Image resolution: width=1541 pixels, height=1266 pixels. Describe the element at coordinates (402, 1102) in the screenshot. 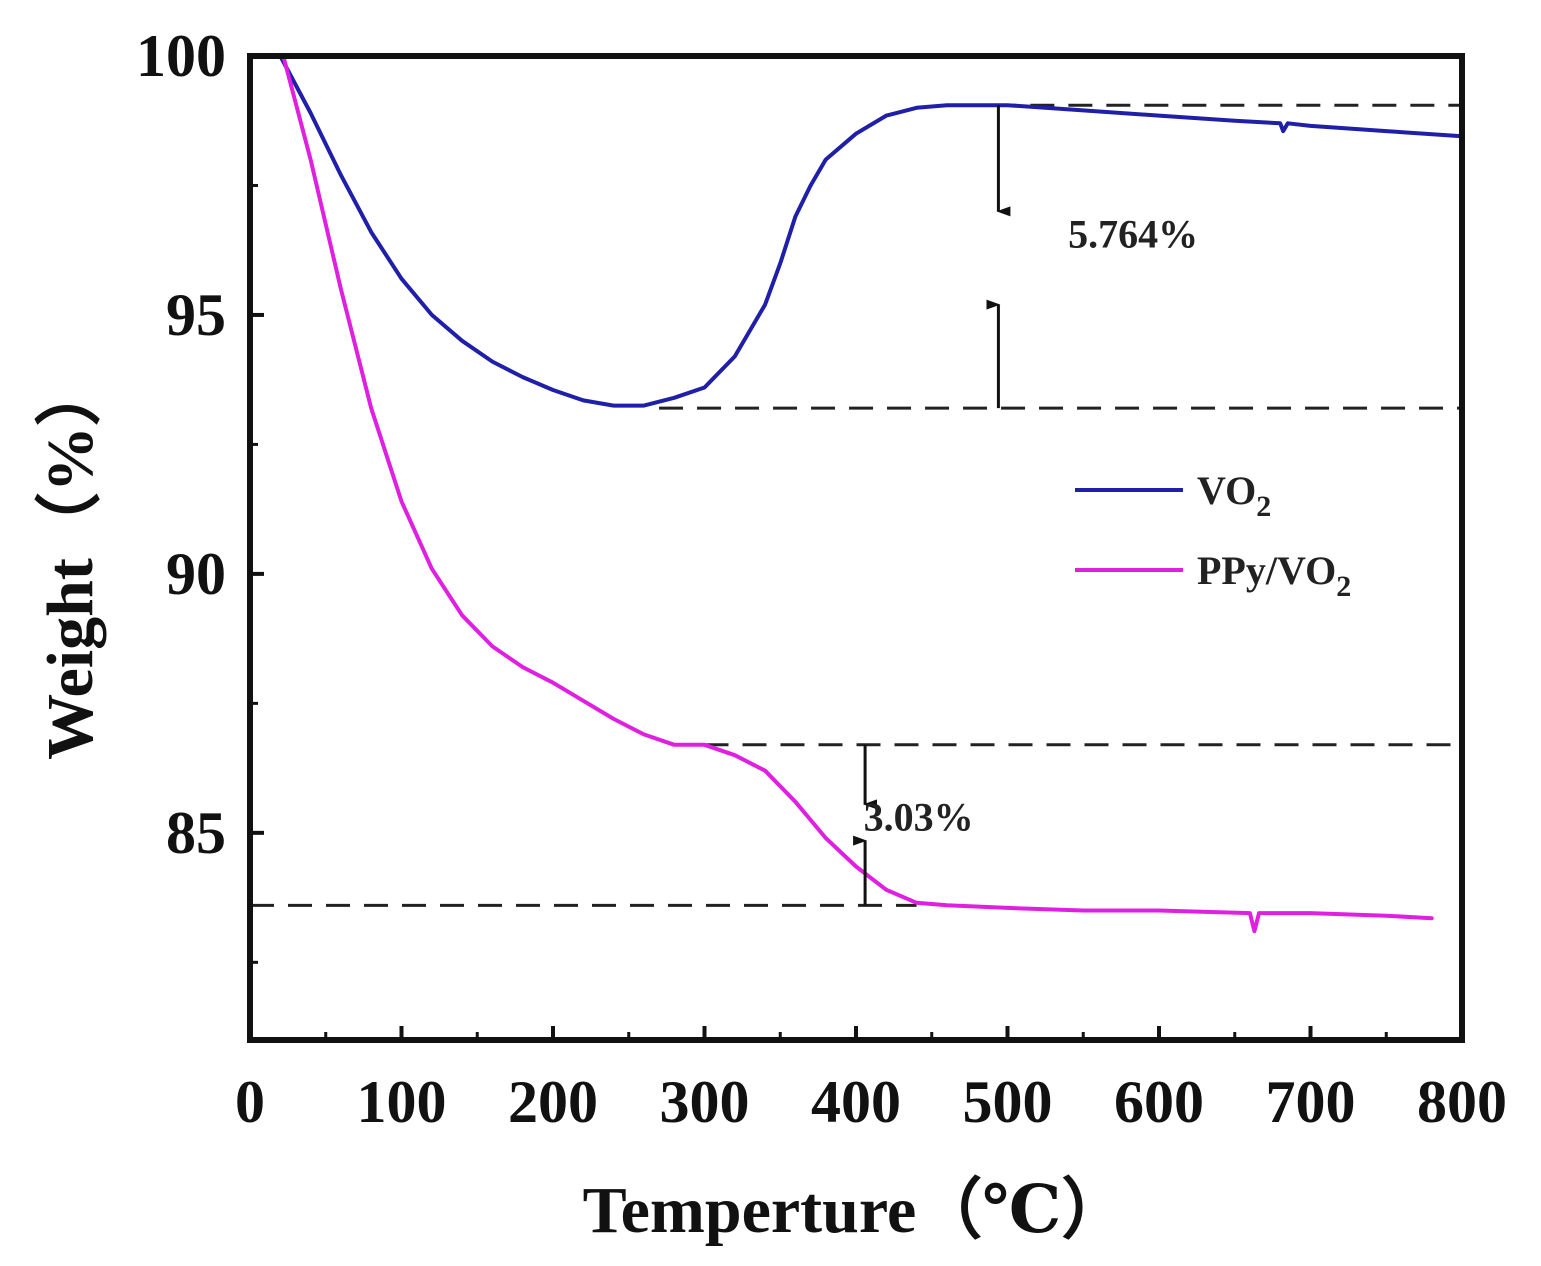

I see `x-tick-label: 100` at that location.